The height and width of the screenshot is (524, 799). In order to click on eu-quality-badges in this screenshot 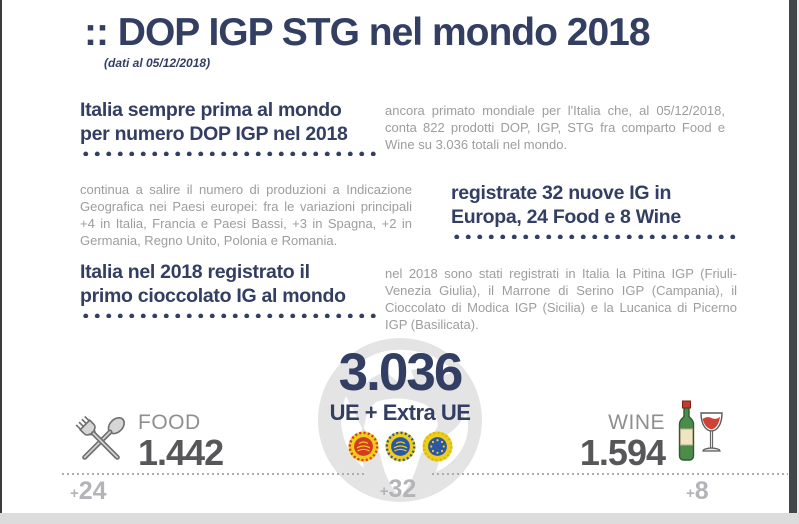, I will do `click(400, 446)`.